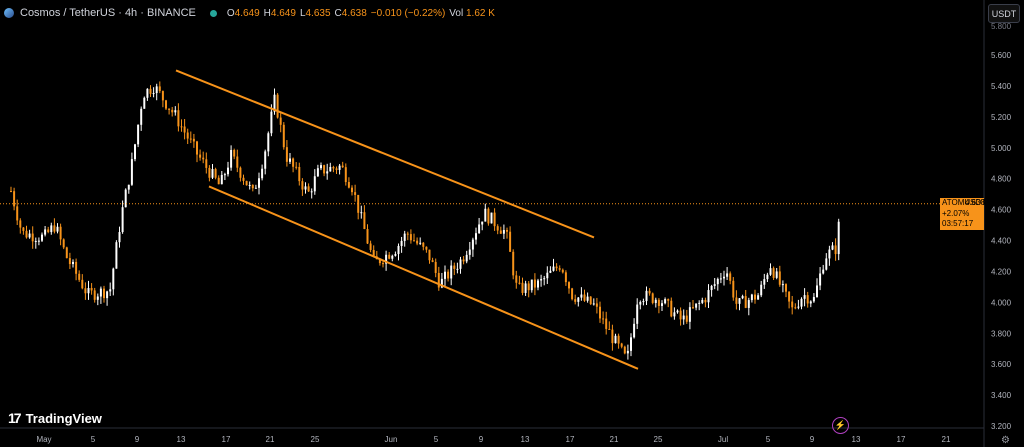 The width and height of the screenshot is (1024, 447). I want to click on time-tick-label: Jun, so click(391, 439).